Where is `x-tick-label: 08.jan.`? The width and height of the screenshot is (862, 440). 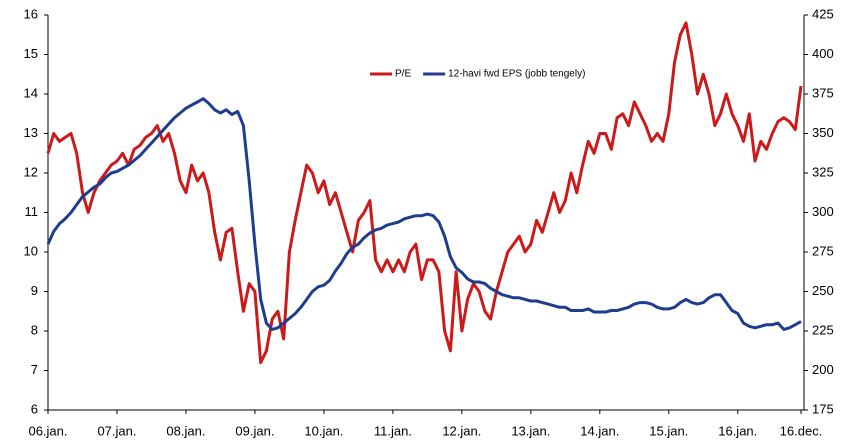
x-tick-label: 08.jan. is located at coordinates (185, 430).